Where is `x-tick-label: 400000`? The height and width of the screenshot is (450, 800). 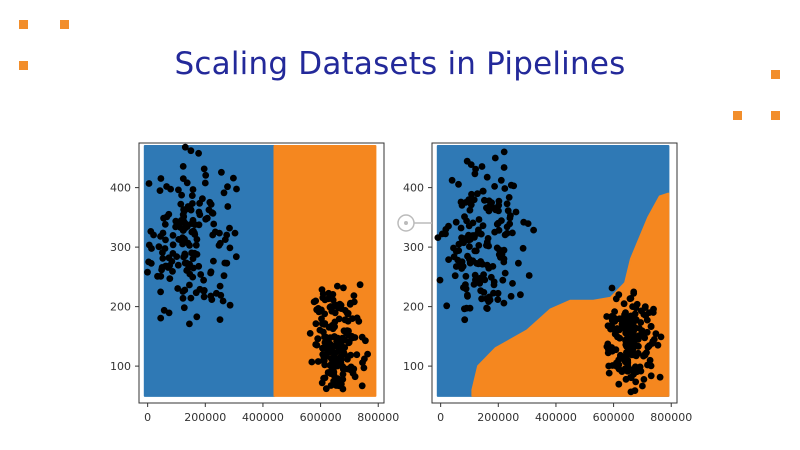 x-tick-label: 400000 is located at coordinates (556, 417).